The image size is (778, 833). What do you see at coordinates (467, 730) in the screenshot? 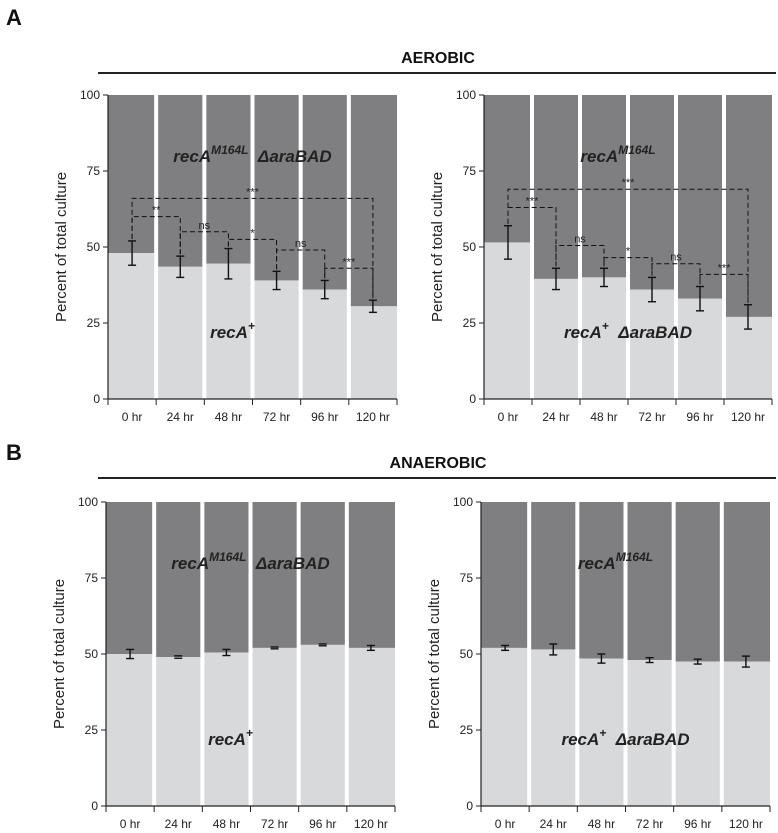
I see `y-tick-label: 25` at bounding box center [467, 730].